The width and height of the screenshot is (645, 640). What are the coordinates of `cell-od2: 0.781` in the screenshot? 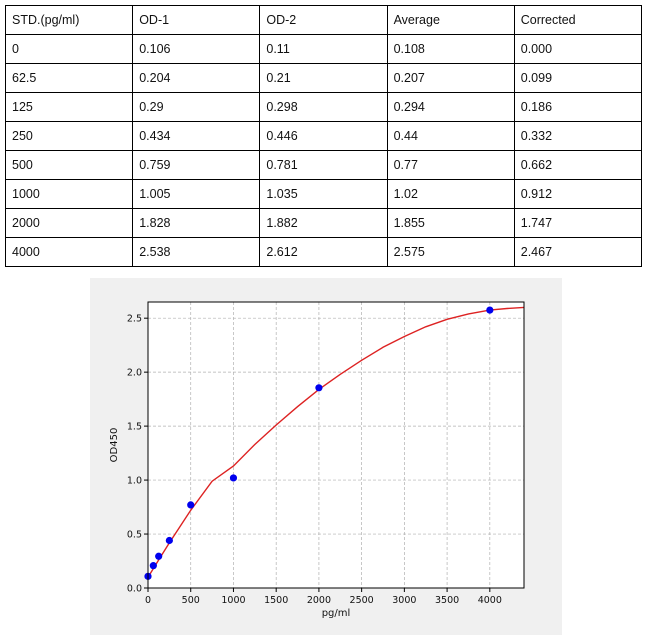 It's located at (323, 165).